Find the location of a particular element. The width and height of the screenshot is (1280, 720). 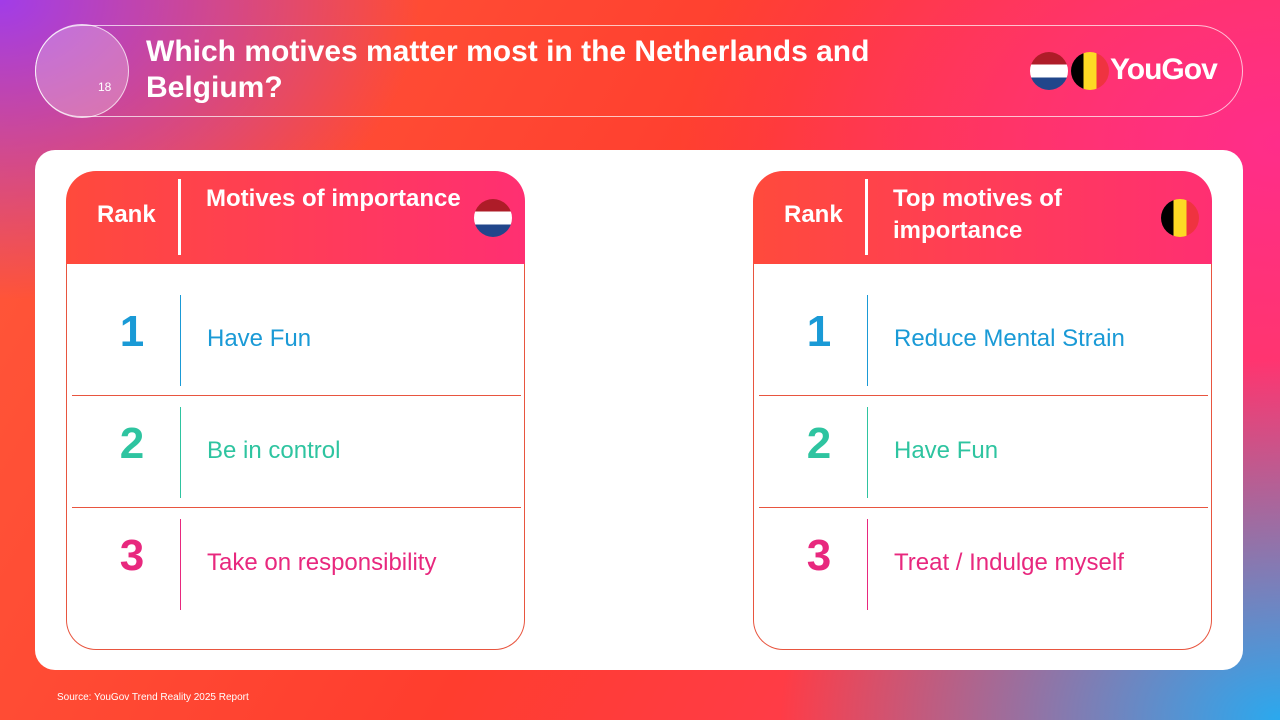

table-header: Rank Top motives of importance is located at coordinates (982, 217).